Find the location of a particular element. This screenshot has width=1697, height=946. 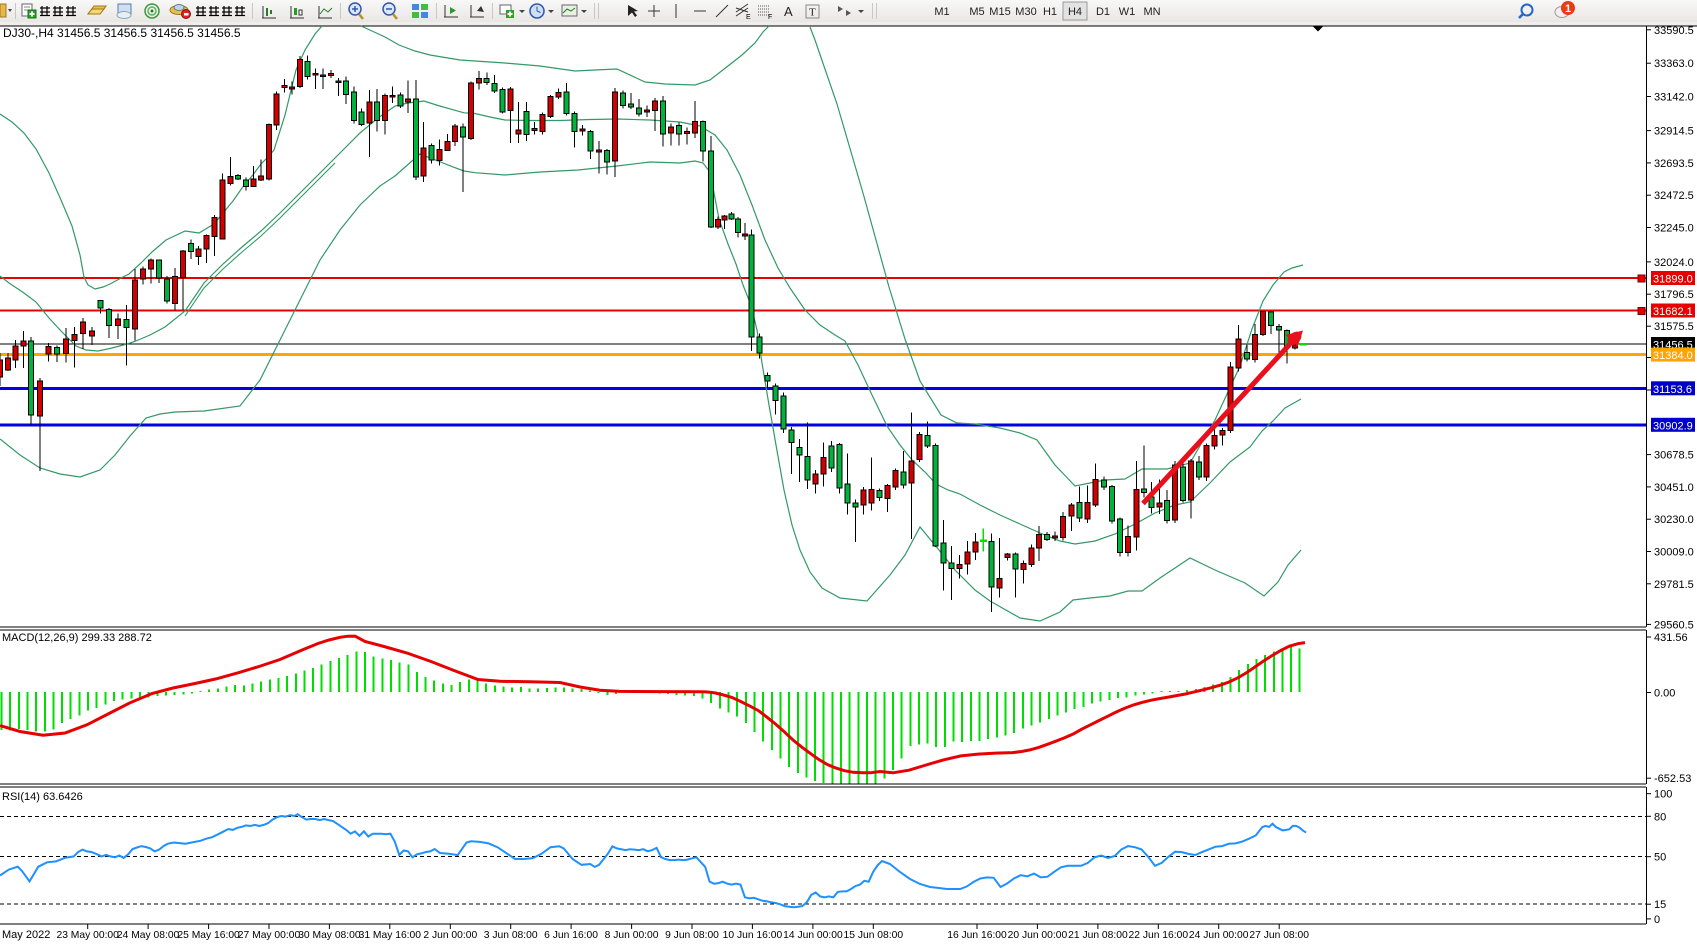

svg-text: 30902.9 is located at coordinates (1673, 426).